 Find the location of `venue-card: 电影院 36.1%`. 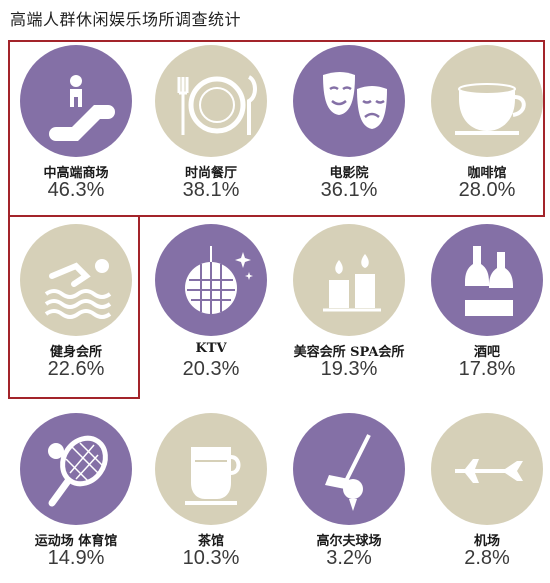

venue-card: 电影院 36.1% is located at coordinates (349, 123).